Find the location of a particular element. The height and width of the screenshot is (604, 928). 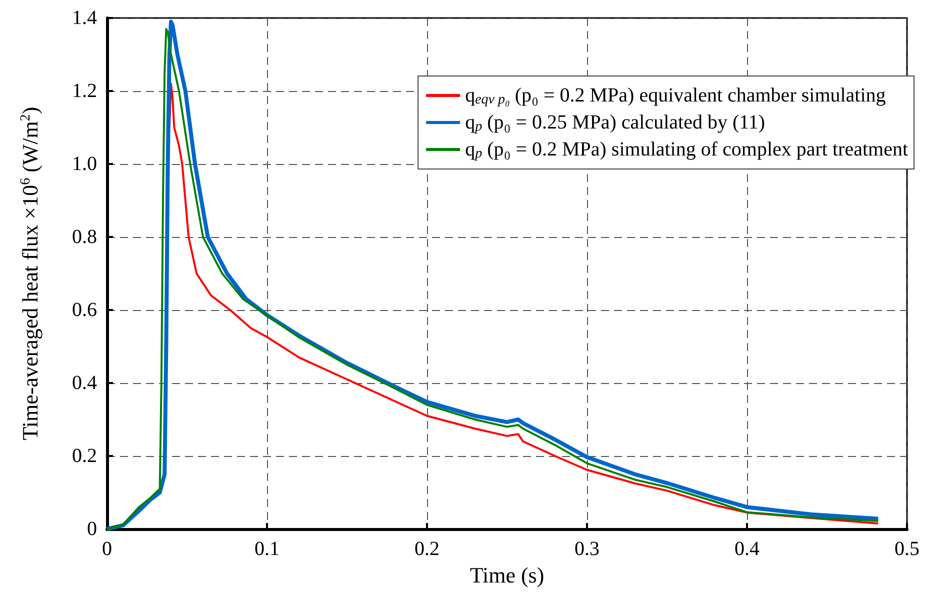

y-tick-label: 1.4 is located at coordinates (84, 18).